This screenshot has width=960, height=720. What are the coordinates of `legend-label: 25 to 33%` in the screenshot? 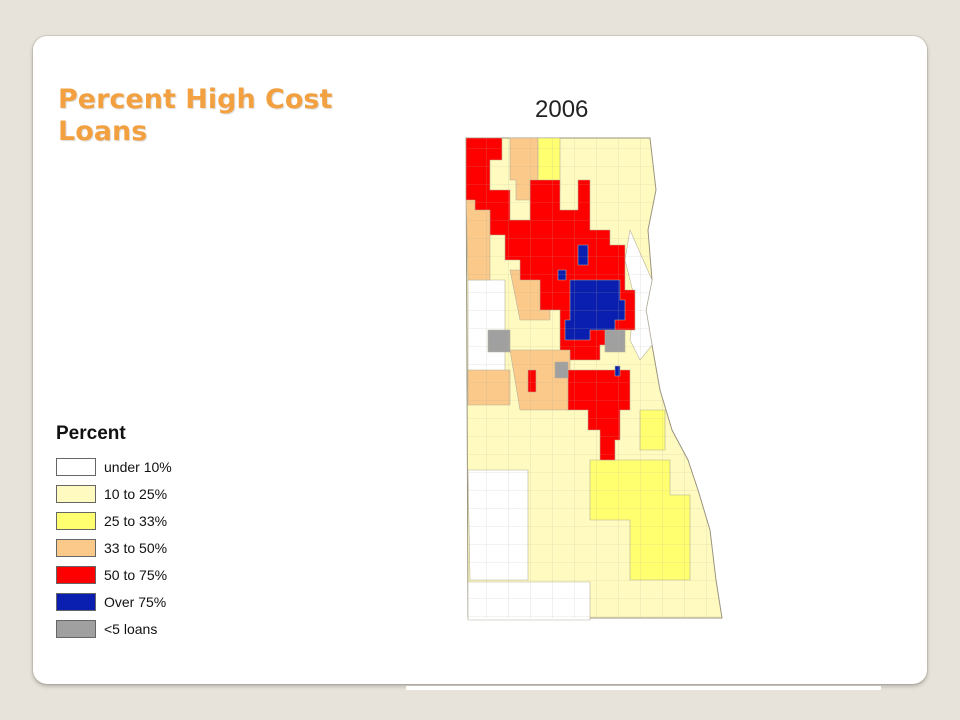 It's located at (136, 521).